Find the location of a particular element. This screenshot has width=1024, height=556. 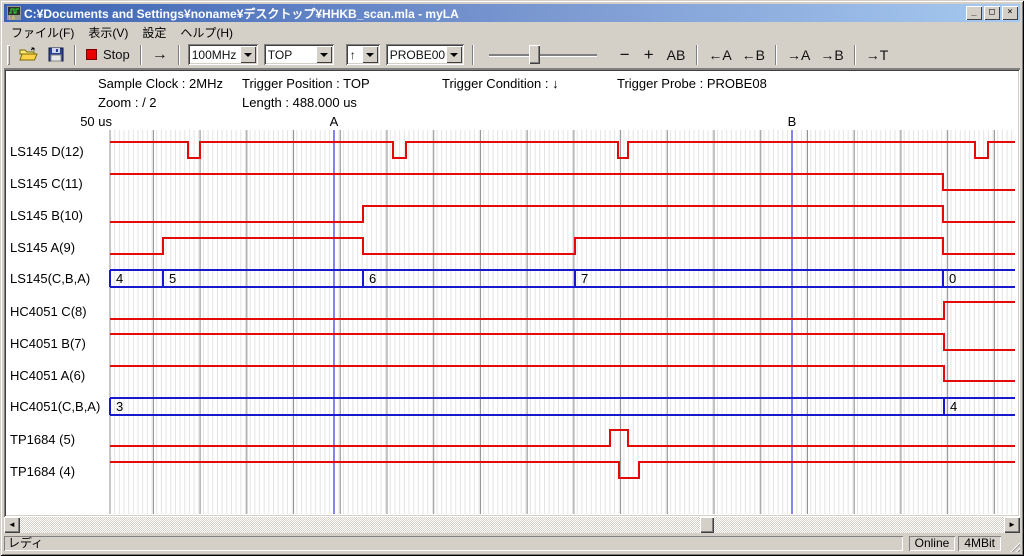

app-icon: LA is located at coordinates (14, 13).